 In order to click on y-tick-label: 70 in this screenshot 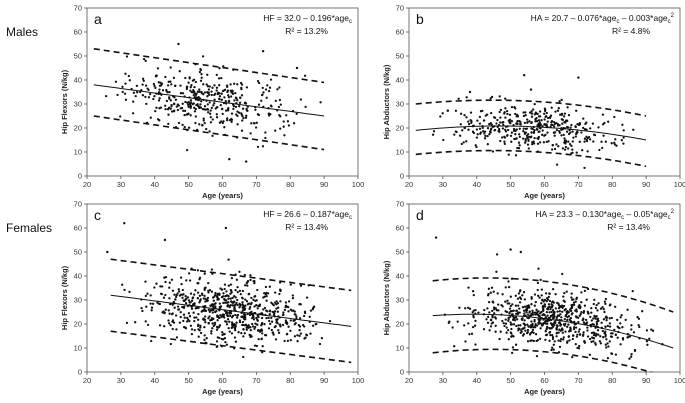, I will do `click(400, 204)`.